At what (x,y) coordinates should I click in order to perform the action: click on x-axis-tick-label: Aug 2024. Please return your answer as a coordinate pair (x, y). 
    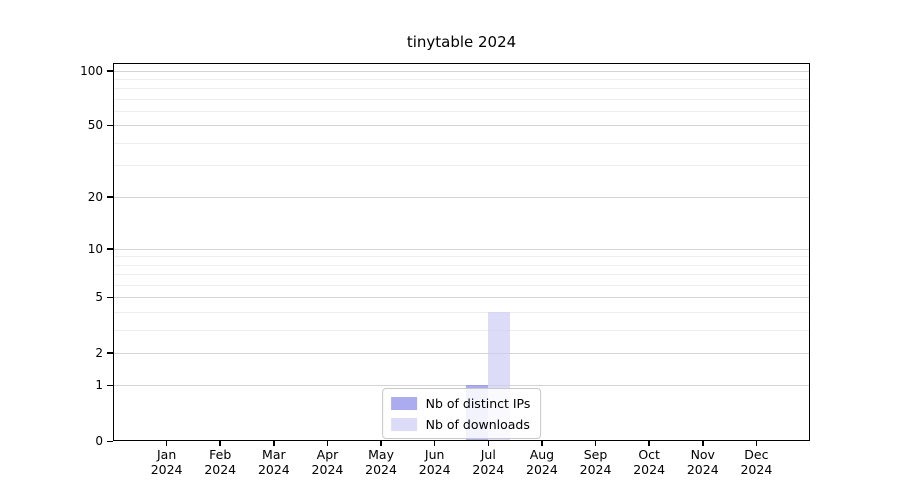
    Looking at the image, I should click on (542, 462).